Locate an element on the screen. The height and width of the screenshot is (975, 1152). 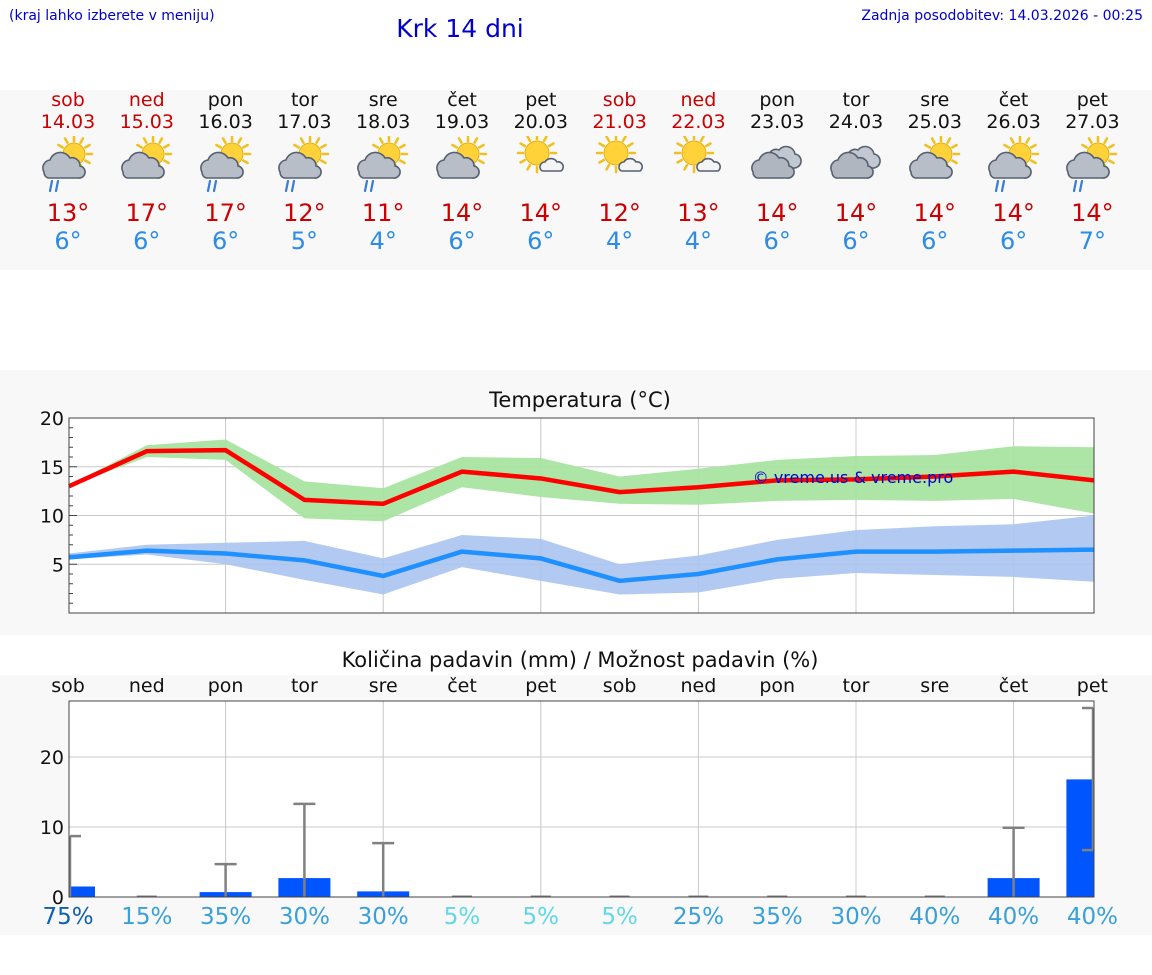
temp-ytick-label: 20 is located at coordinates (52, 419).